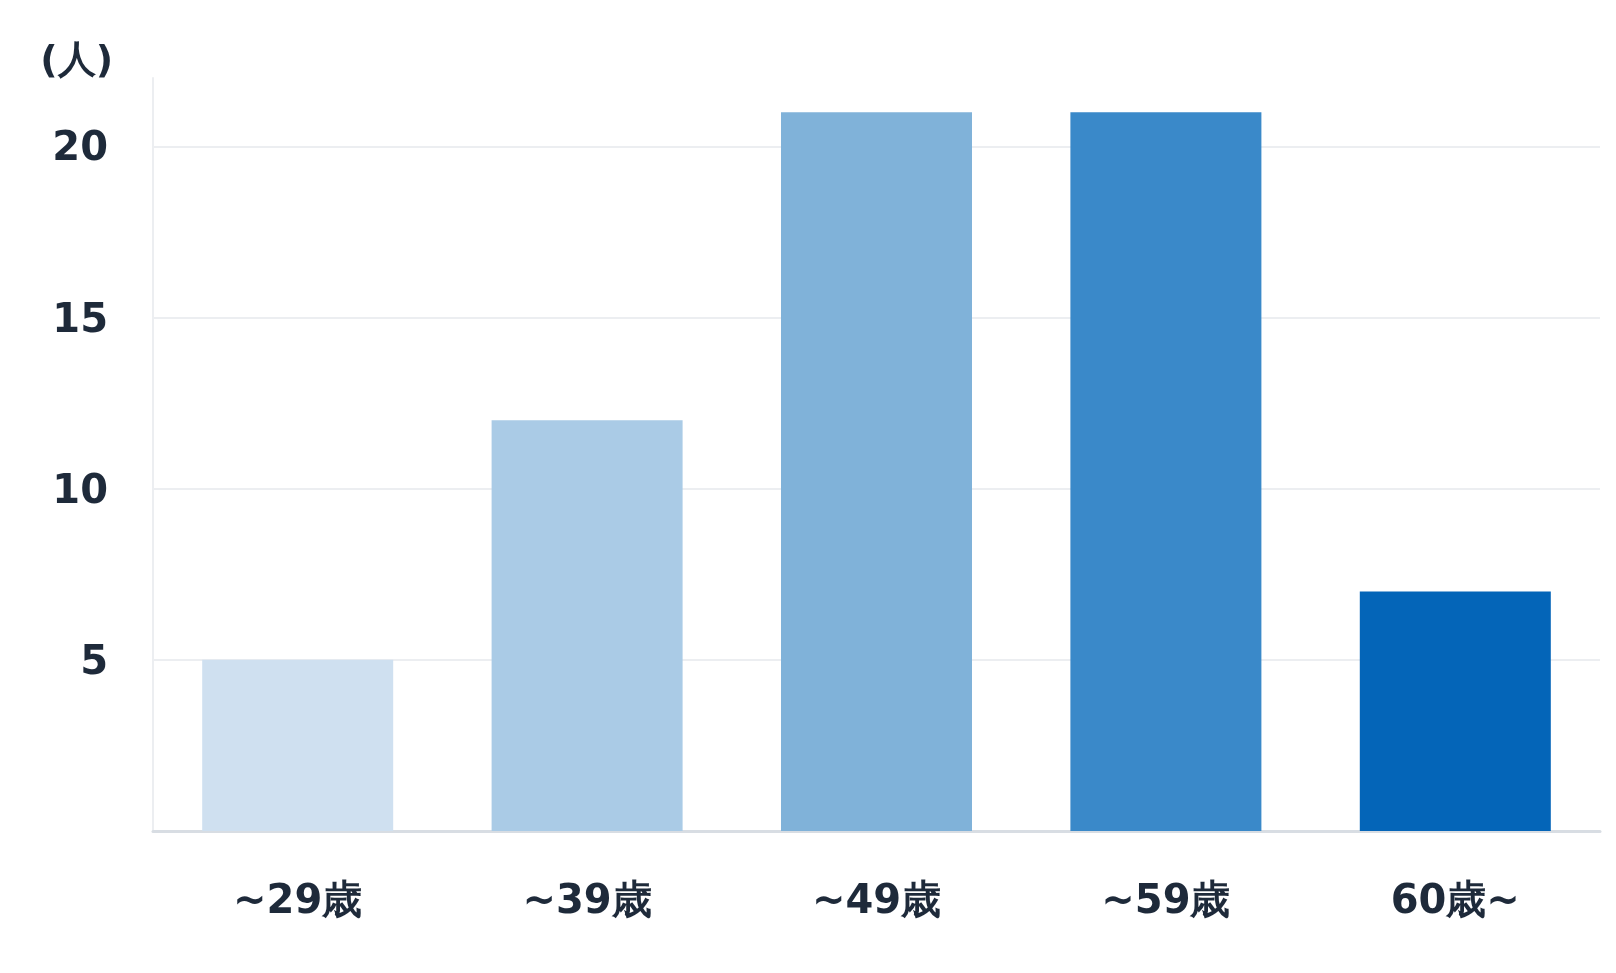 This screenshot has height=973, width=1616. Describe the element at coordinates (1166, 899) in the screenshot. I see `x-tick-label: ~59歳` at that location.